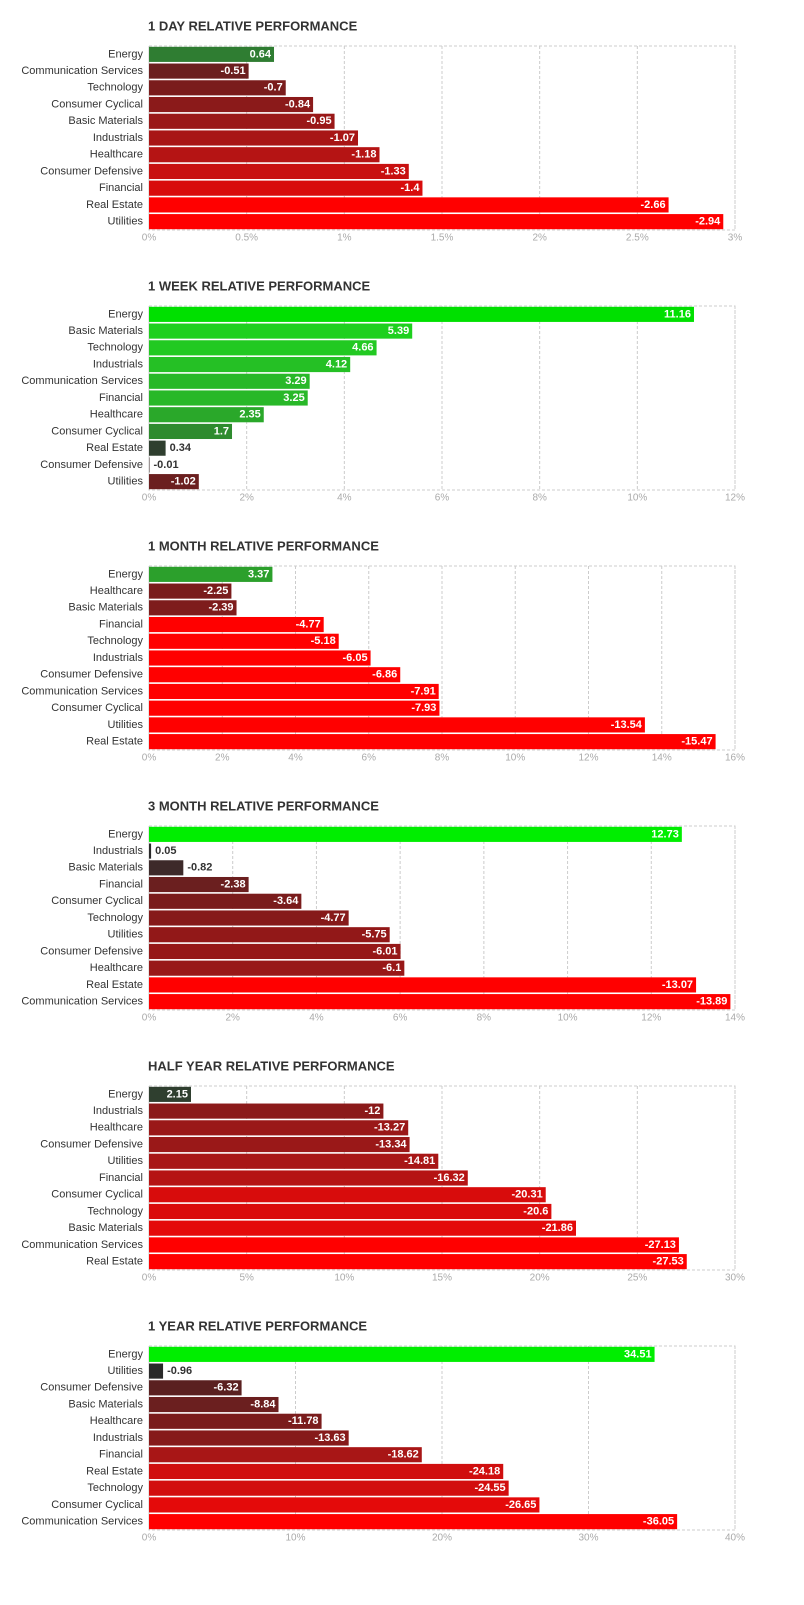 The width and height of the screenshot is (804, 1605). What do you see at coordinates (419, 1161) in the screenshot?
I see `value-label: -14.81` at bounding box center [419, 1161].